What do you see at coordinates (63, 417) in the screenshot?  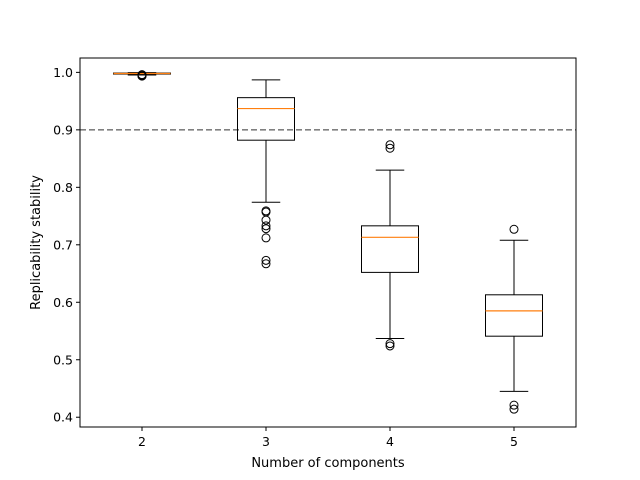 I see `y-tick-label: 0.4` at bounding box center [63, 417].